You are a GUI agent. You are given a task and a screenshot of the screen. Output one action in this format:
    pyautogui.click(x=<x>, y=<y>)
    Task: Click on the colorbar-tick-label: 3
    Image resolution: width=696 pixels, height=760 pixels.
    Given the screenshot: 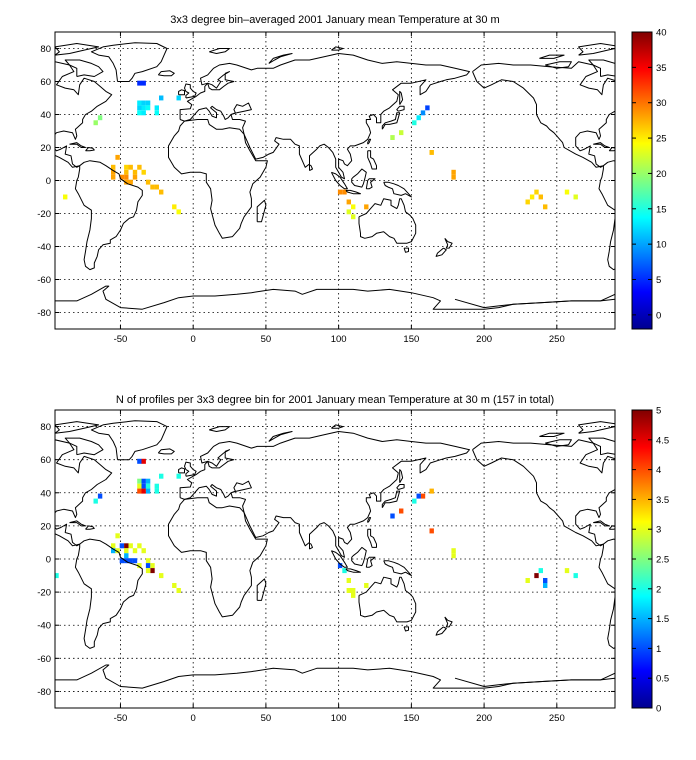 What is the action you would take?
    pyautogui.click(x=658, y=530)
    